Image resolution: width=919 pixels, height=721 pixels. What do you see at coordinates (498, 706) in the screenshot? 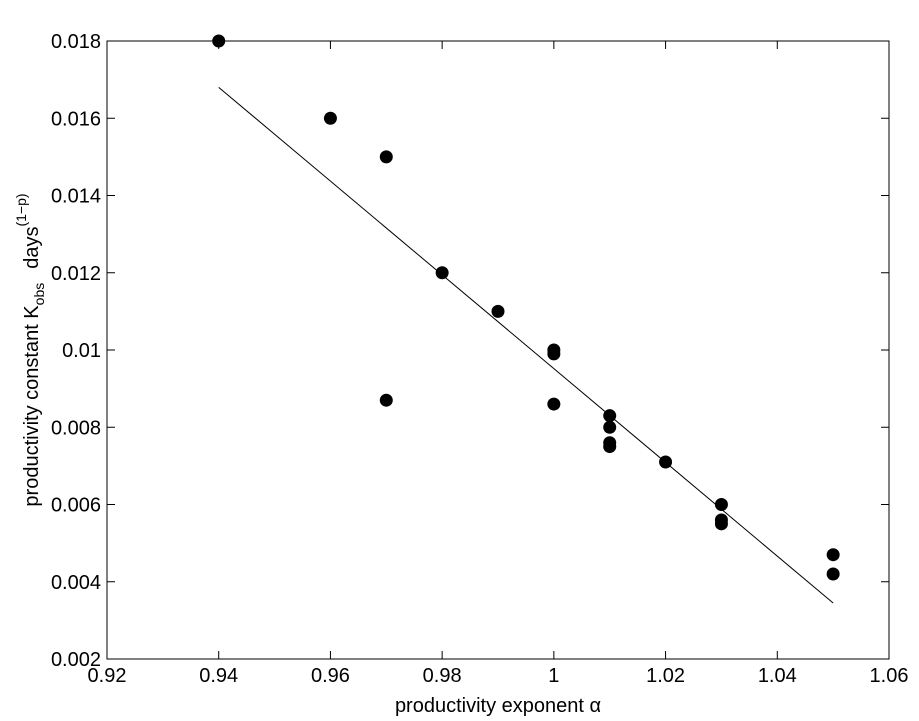
I see `x-axis-label: productivity exponent α` at bounding box center [498, 706].